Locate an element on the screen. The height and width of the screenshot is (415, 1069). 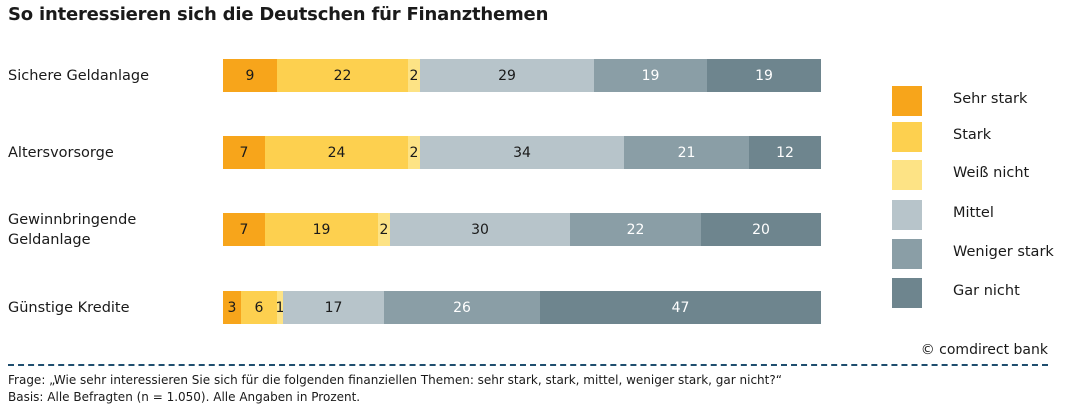
category-label-line: Günstige Kredite is located at coordinates (69, 308).